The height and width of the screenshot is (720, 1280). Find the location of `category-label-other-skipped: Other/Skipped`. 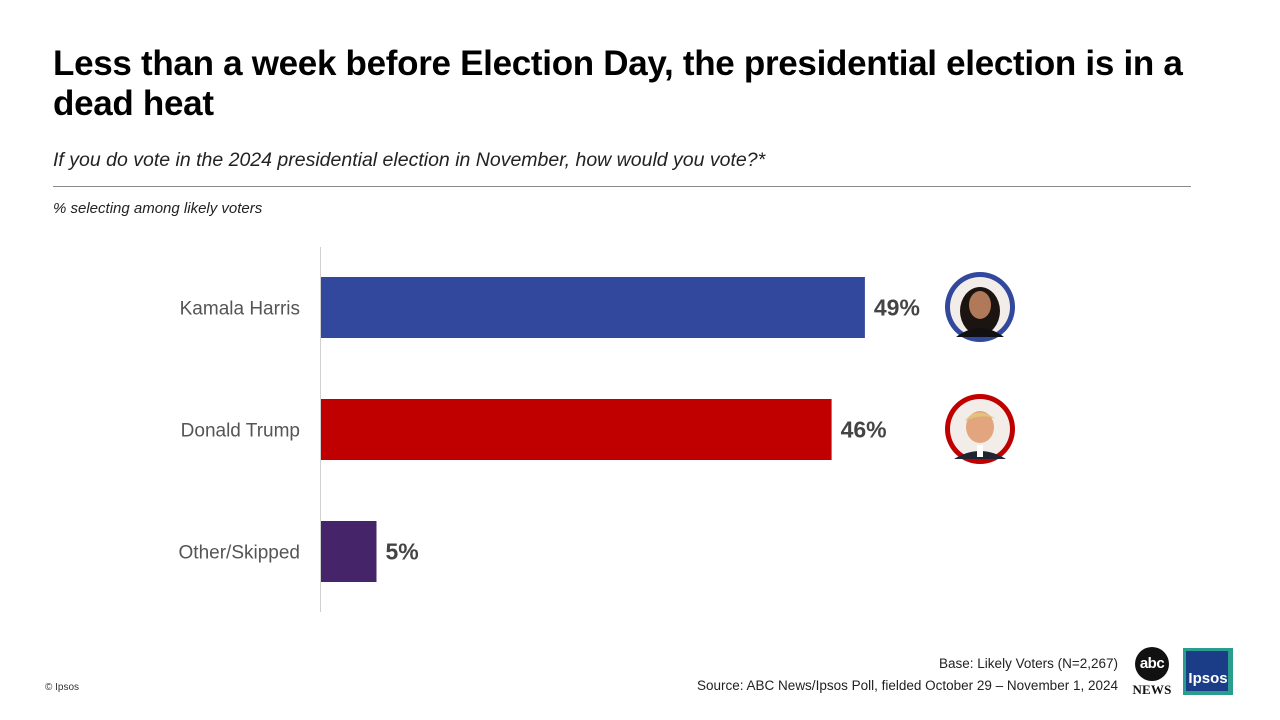

category-label-other-skipped: Other/Skipped is located at coordinates (239, 553).